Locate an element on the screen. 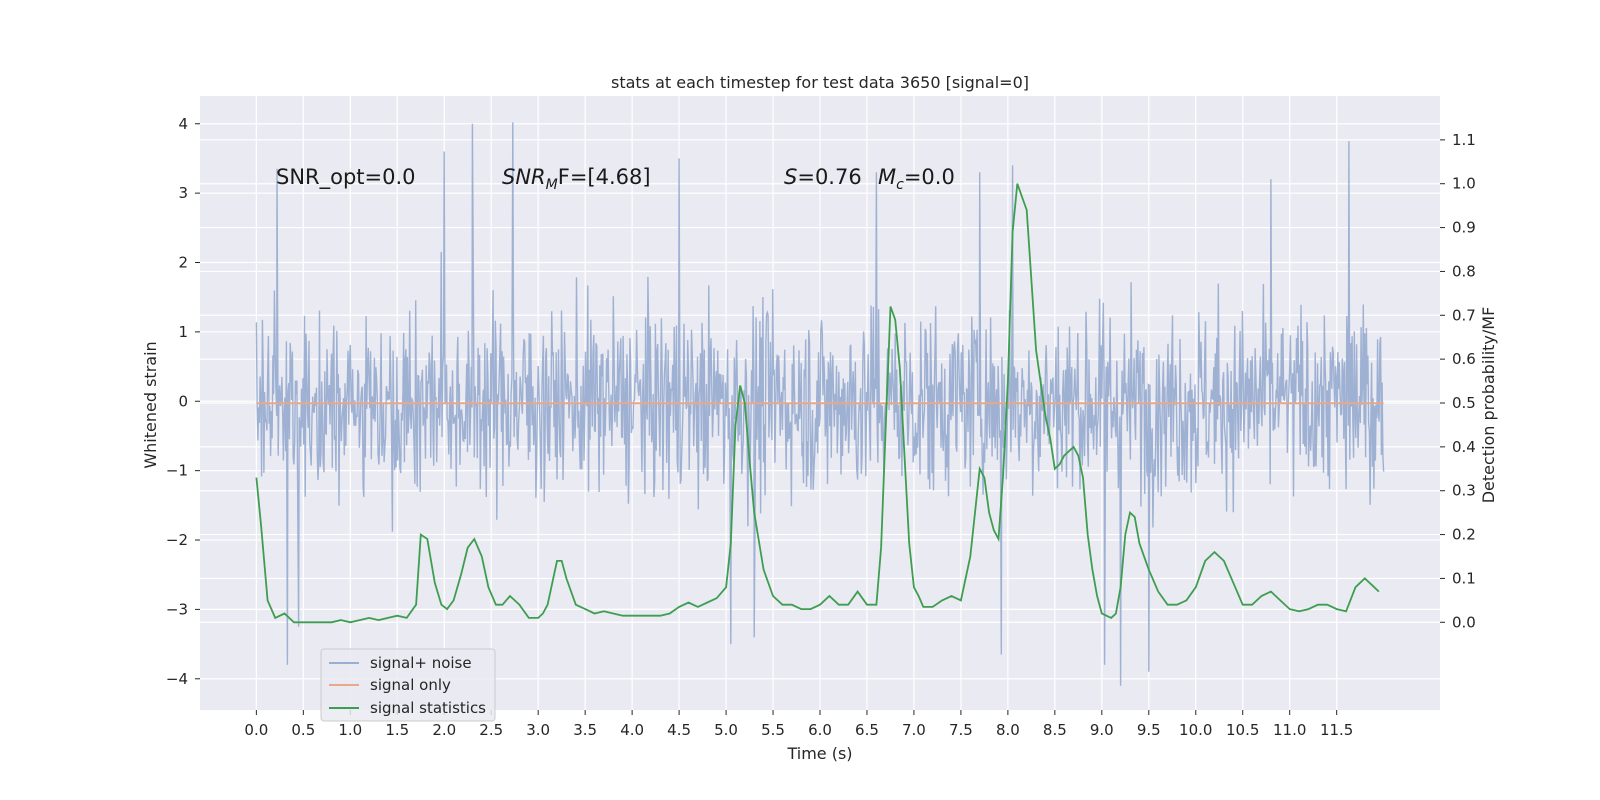 The width and height of the screenshot is (1600, 800). x-tick-label: 5.0 is located at coordinates (726, 730).